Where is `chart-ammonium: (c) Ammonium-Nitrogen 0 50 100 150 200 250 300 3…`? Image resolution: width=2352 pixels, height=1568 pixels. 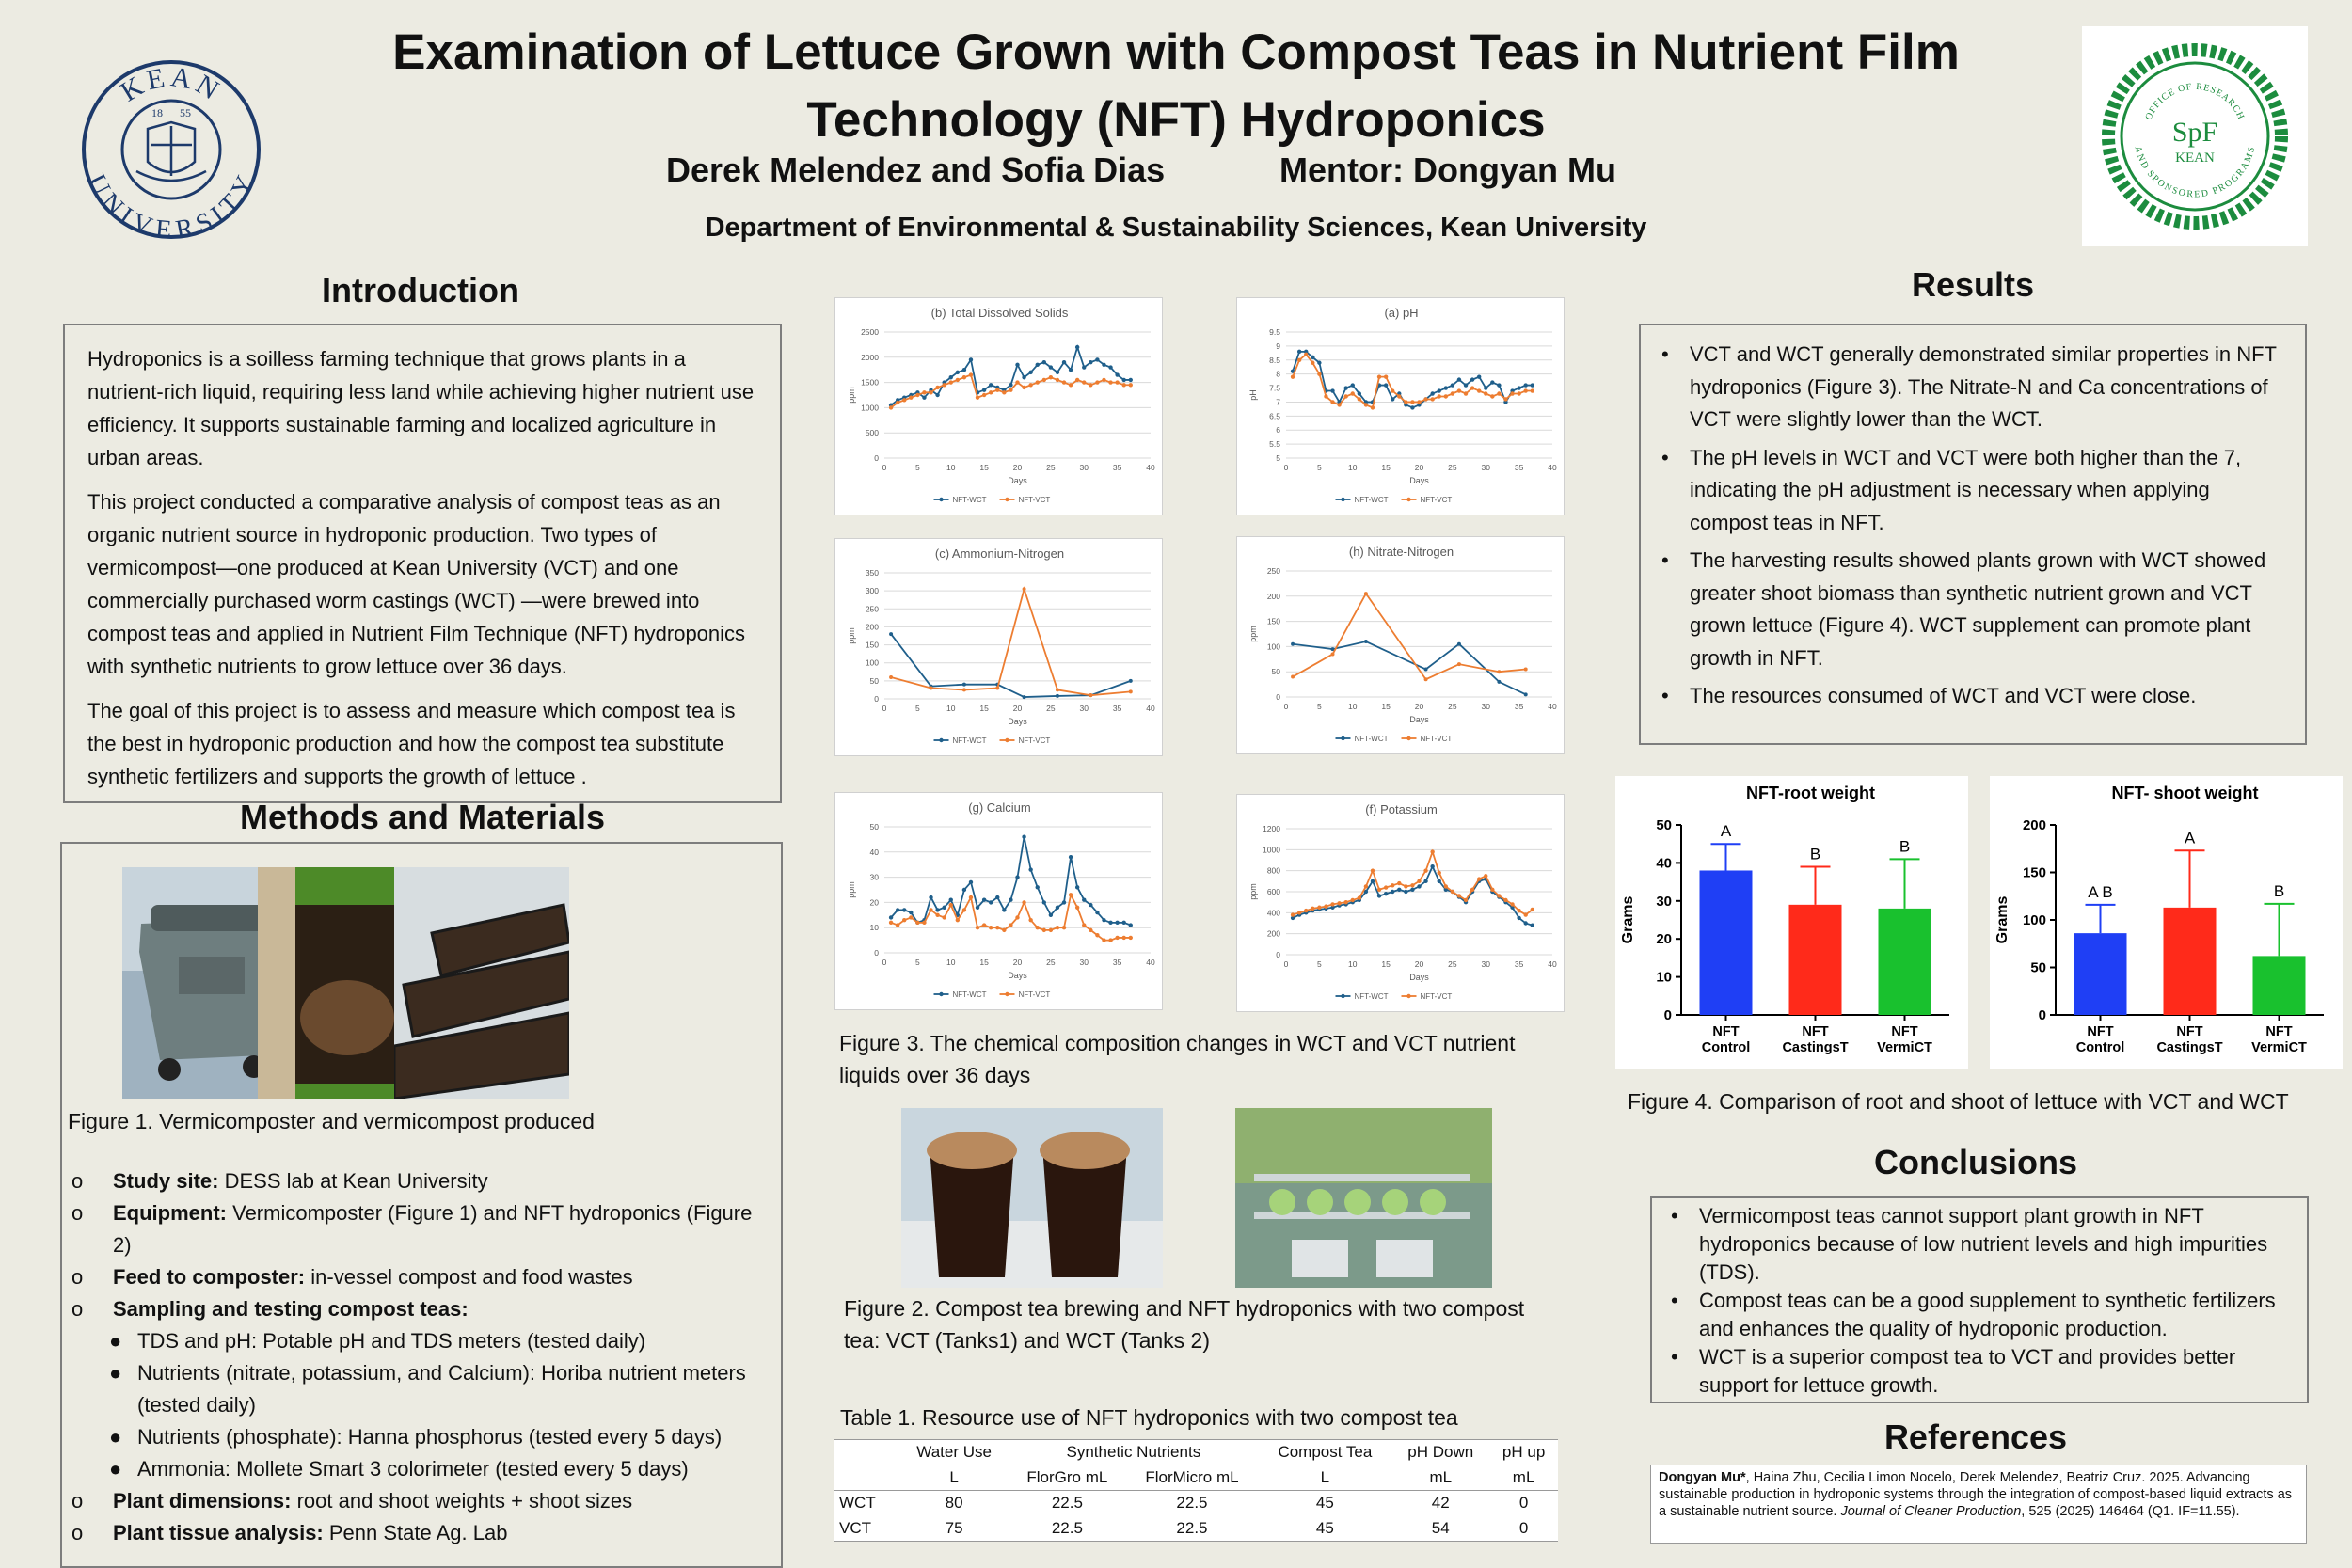
chart-ammonium: (c) Ammonium-Nitrogen 0 50 100 150 200 250 300 3… is located at coordinates (998, 647).